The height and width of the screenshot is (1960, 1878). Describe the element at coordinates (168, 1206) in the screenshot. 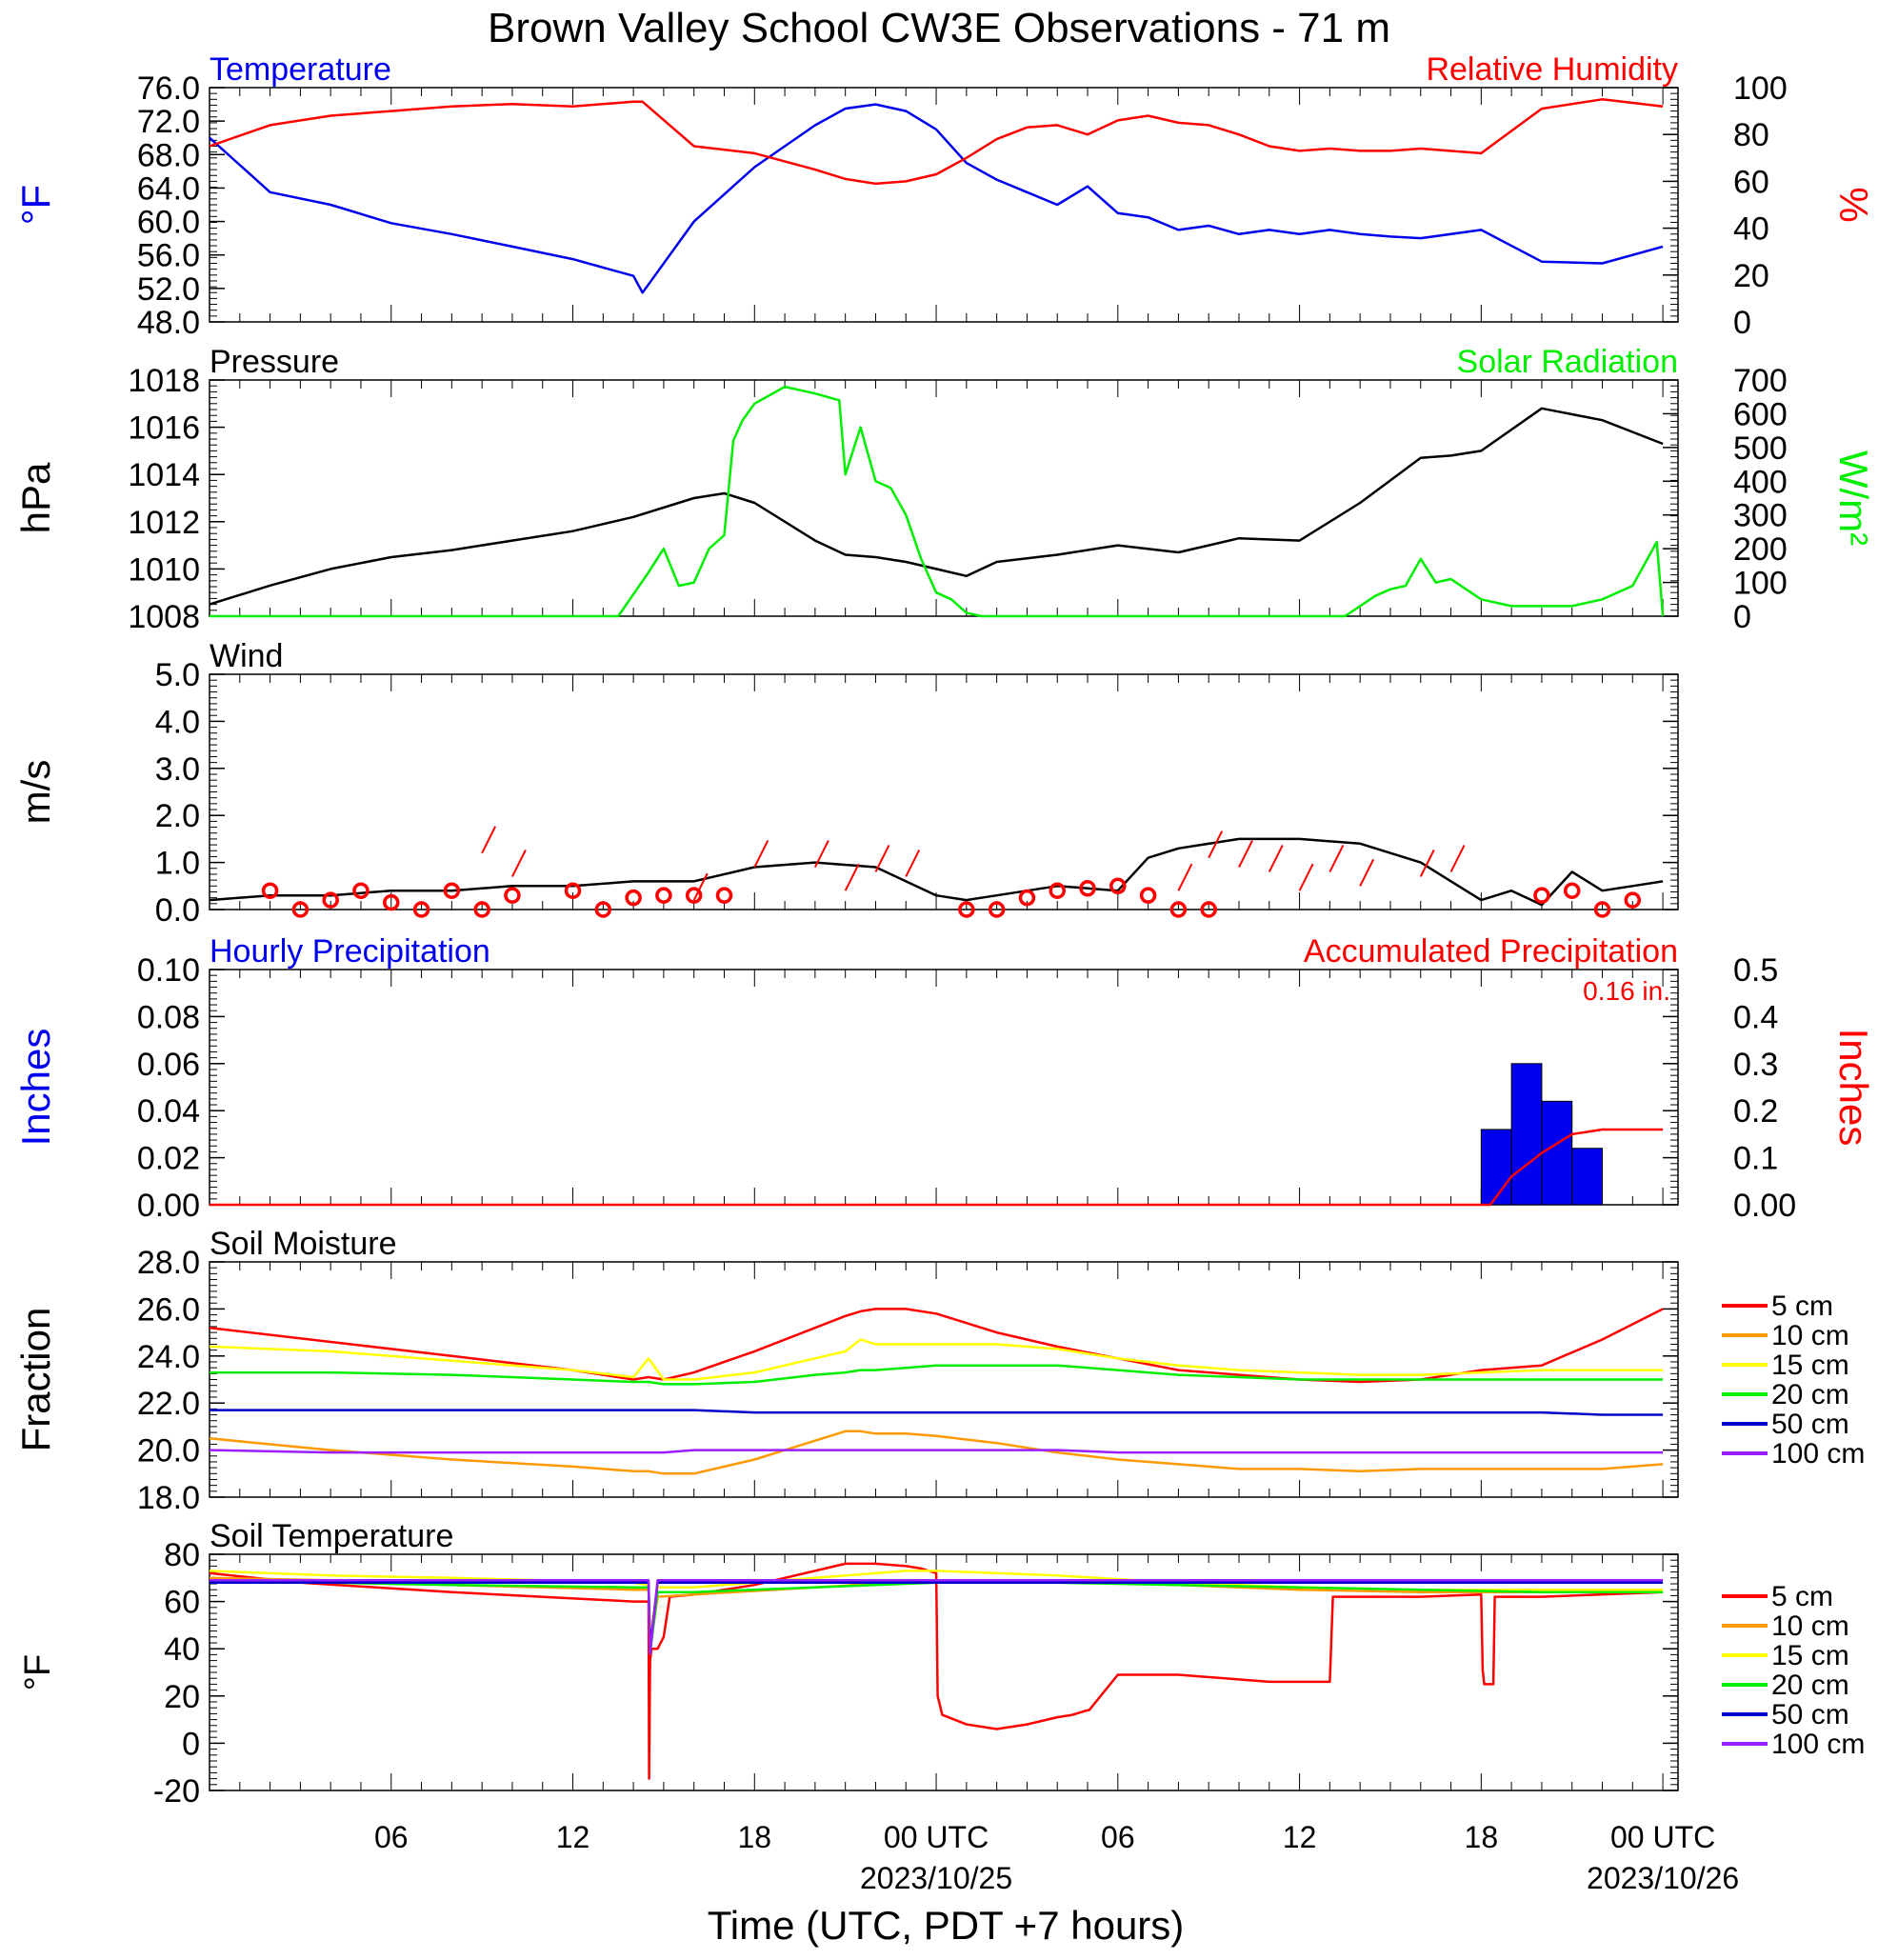

I see `y-tick-label: 0.00` at that location.